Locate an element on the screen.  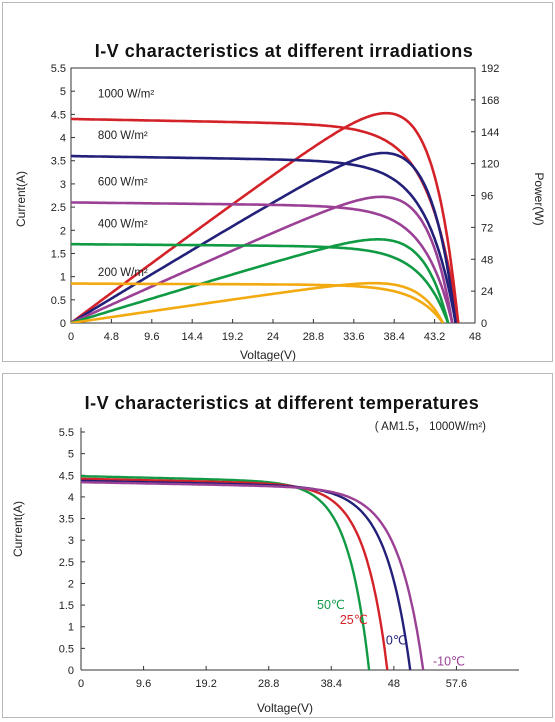
y2-tick-label: 168 is located at coordinates (490, 101).